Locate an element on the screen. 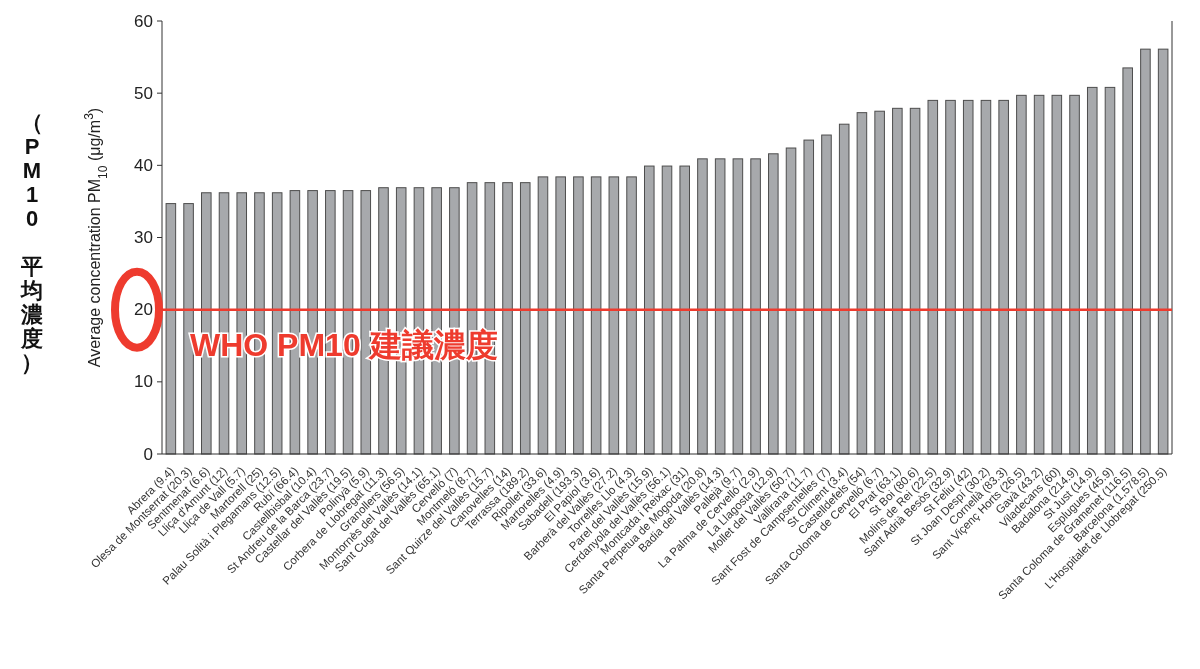 This screenshot has height=669, width=1200. y-tick-label: 50 is located at coordinates (143, 93).